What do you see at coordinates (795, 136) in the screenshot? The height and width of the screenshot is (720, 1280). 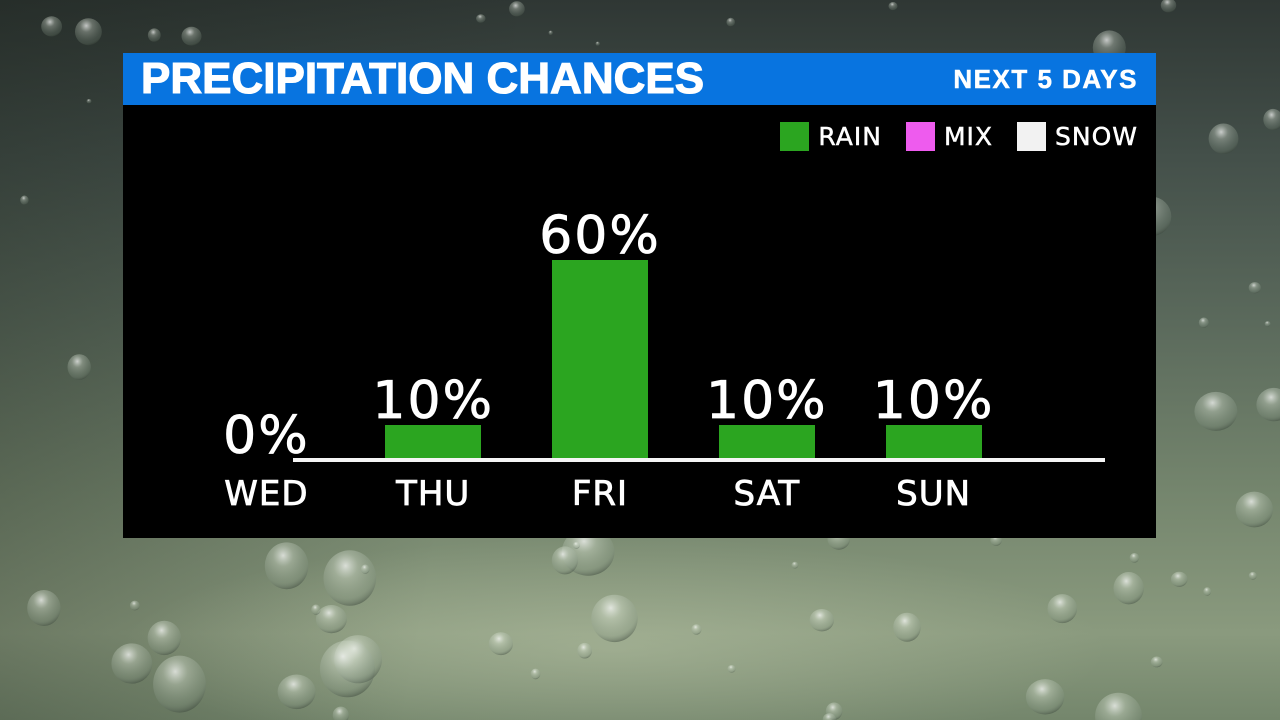 I see `legend-swatch-rain` at bounding box center [795, 136].